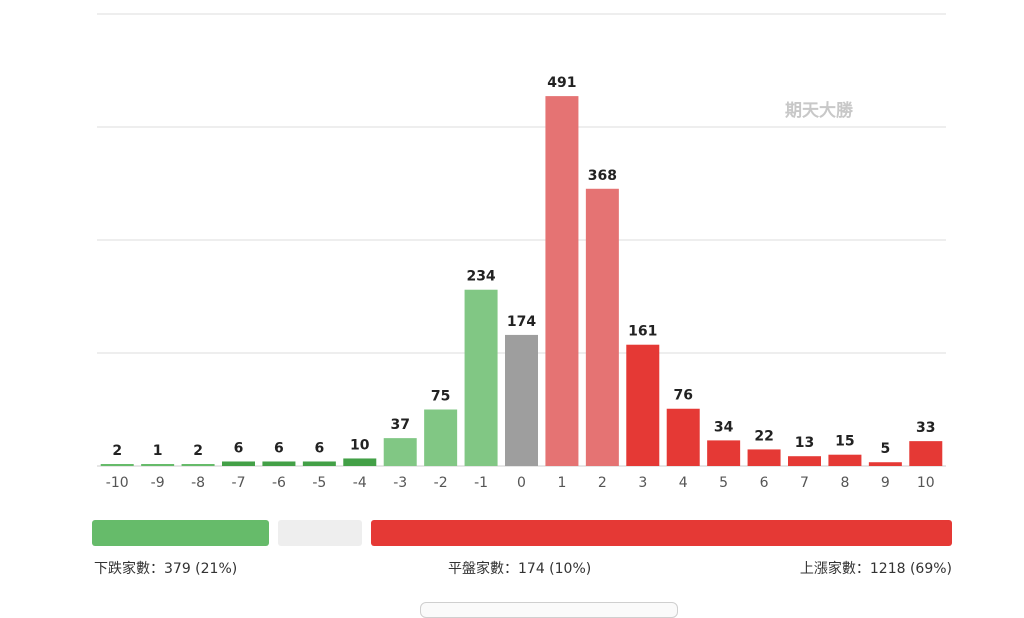  I want to click on down-count-bar, so click(180, 533).